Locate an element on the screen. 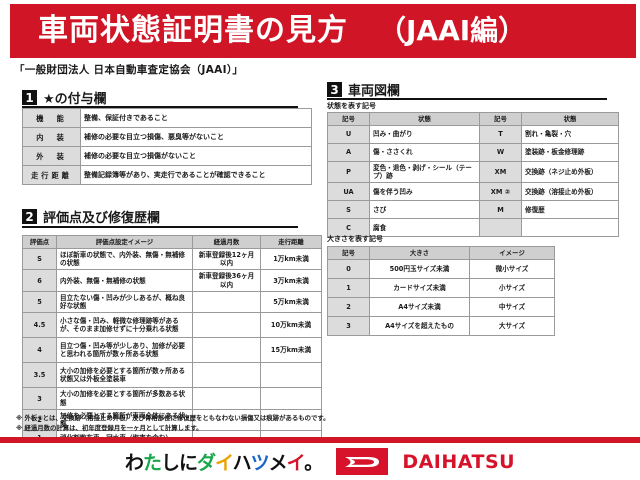  distance-cell: 5万km未満 is located at coordinates (291, 302).